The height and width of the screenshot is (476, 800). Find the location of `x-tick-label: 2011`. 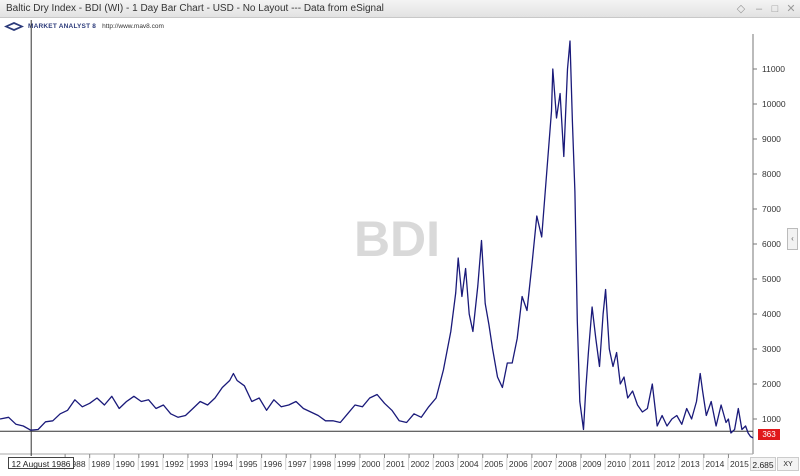

x-tick-label: 2011 is located at coordinates (641, 464).